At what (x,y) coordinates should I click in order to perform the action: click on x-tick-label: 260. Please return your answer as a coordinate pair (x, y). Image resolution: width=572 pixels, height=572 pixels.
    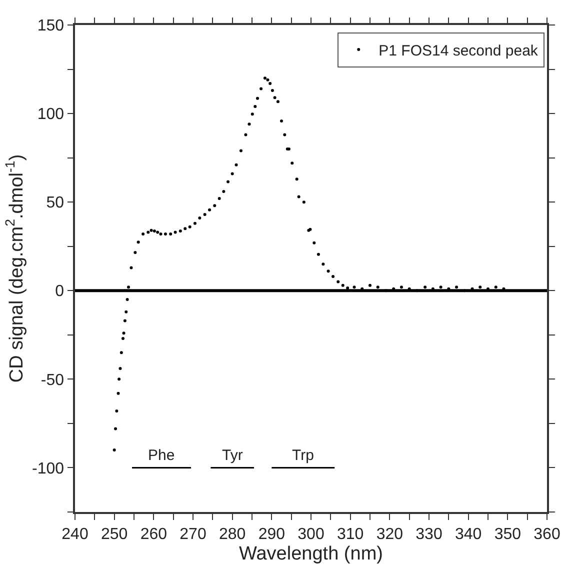
    Looking at the image, I should click on (154, 534).